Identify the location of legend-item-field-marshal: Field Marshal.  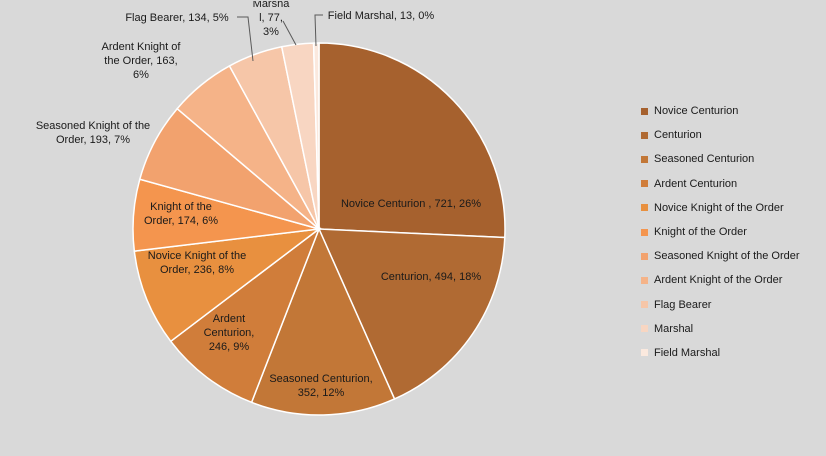
(720, 353).